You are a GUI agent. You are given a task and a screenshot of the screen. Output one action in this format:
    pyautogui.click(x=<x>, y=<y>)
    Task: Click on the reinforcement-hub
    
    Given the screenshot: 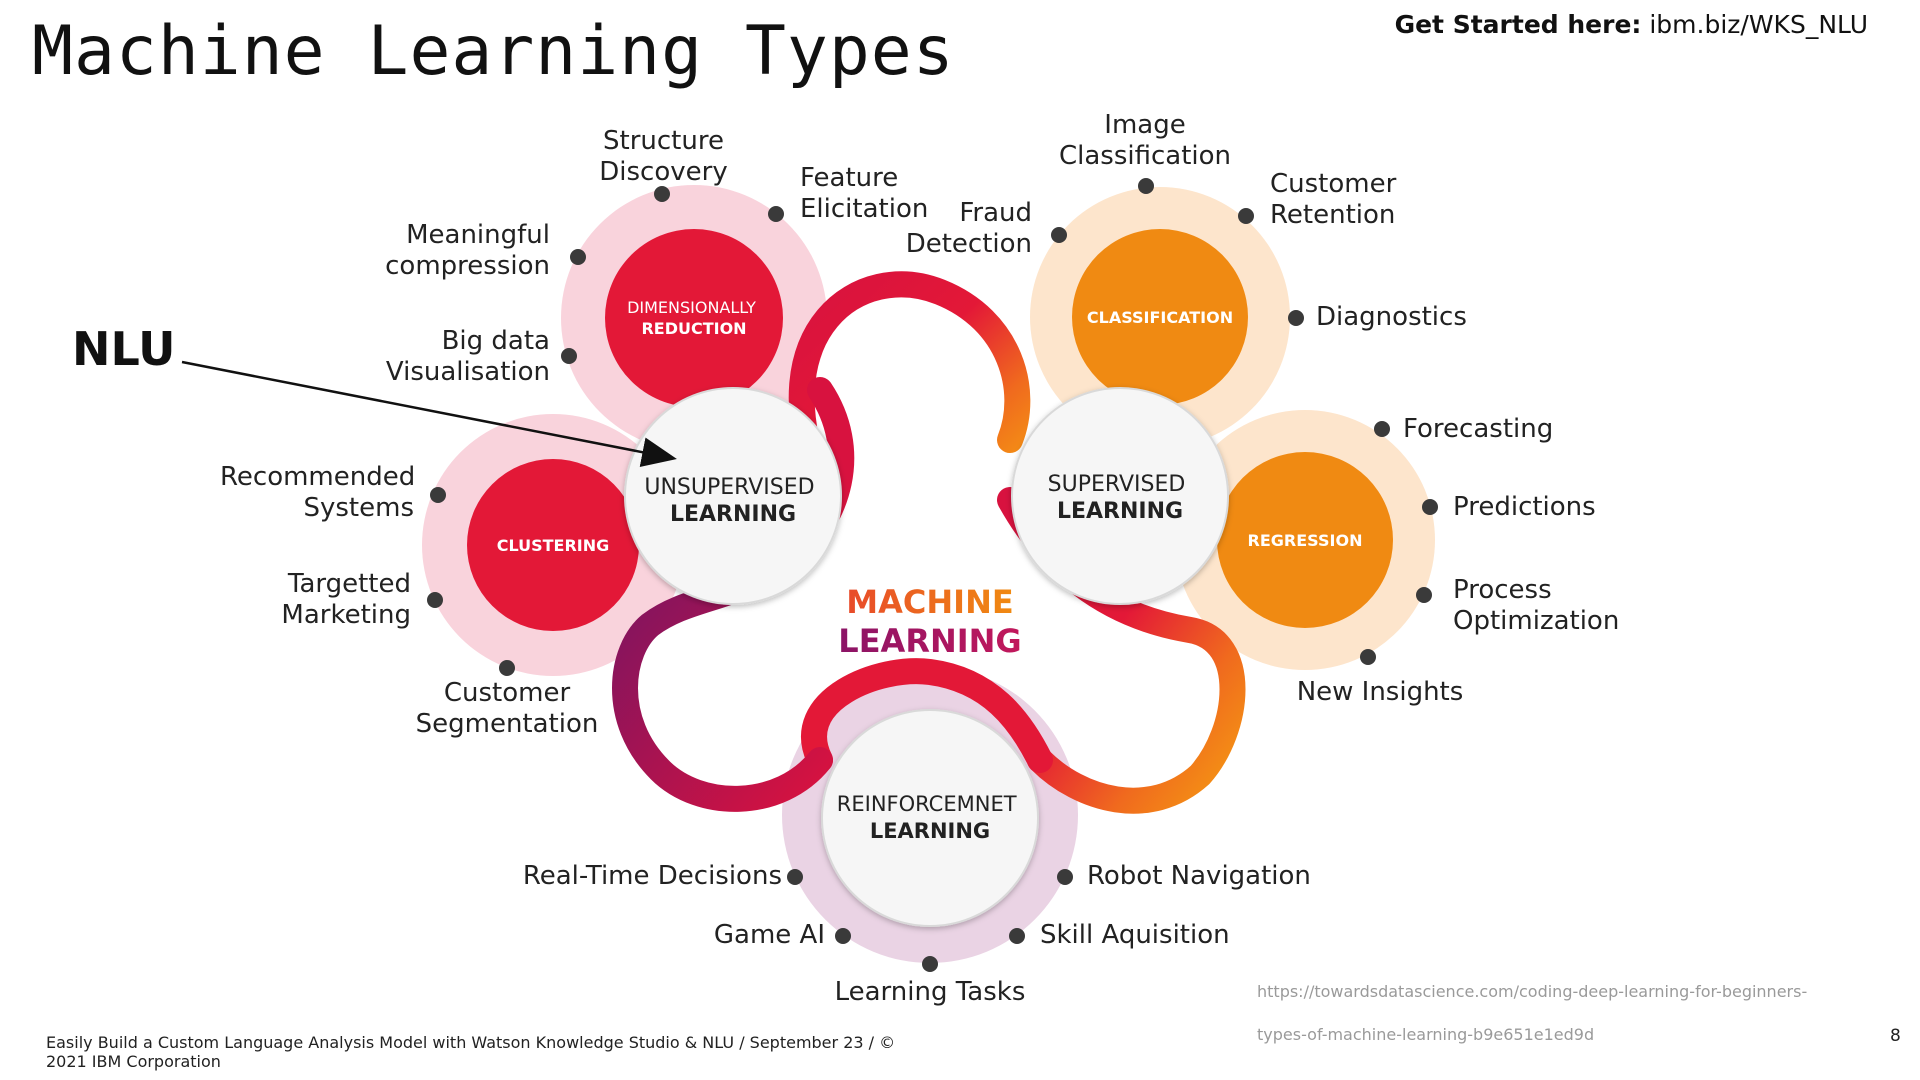 What is the action you would take?
    pyautogui.click(x=930, y=818)
    